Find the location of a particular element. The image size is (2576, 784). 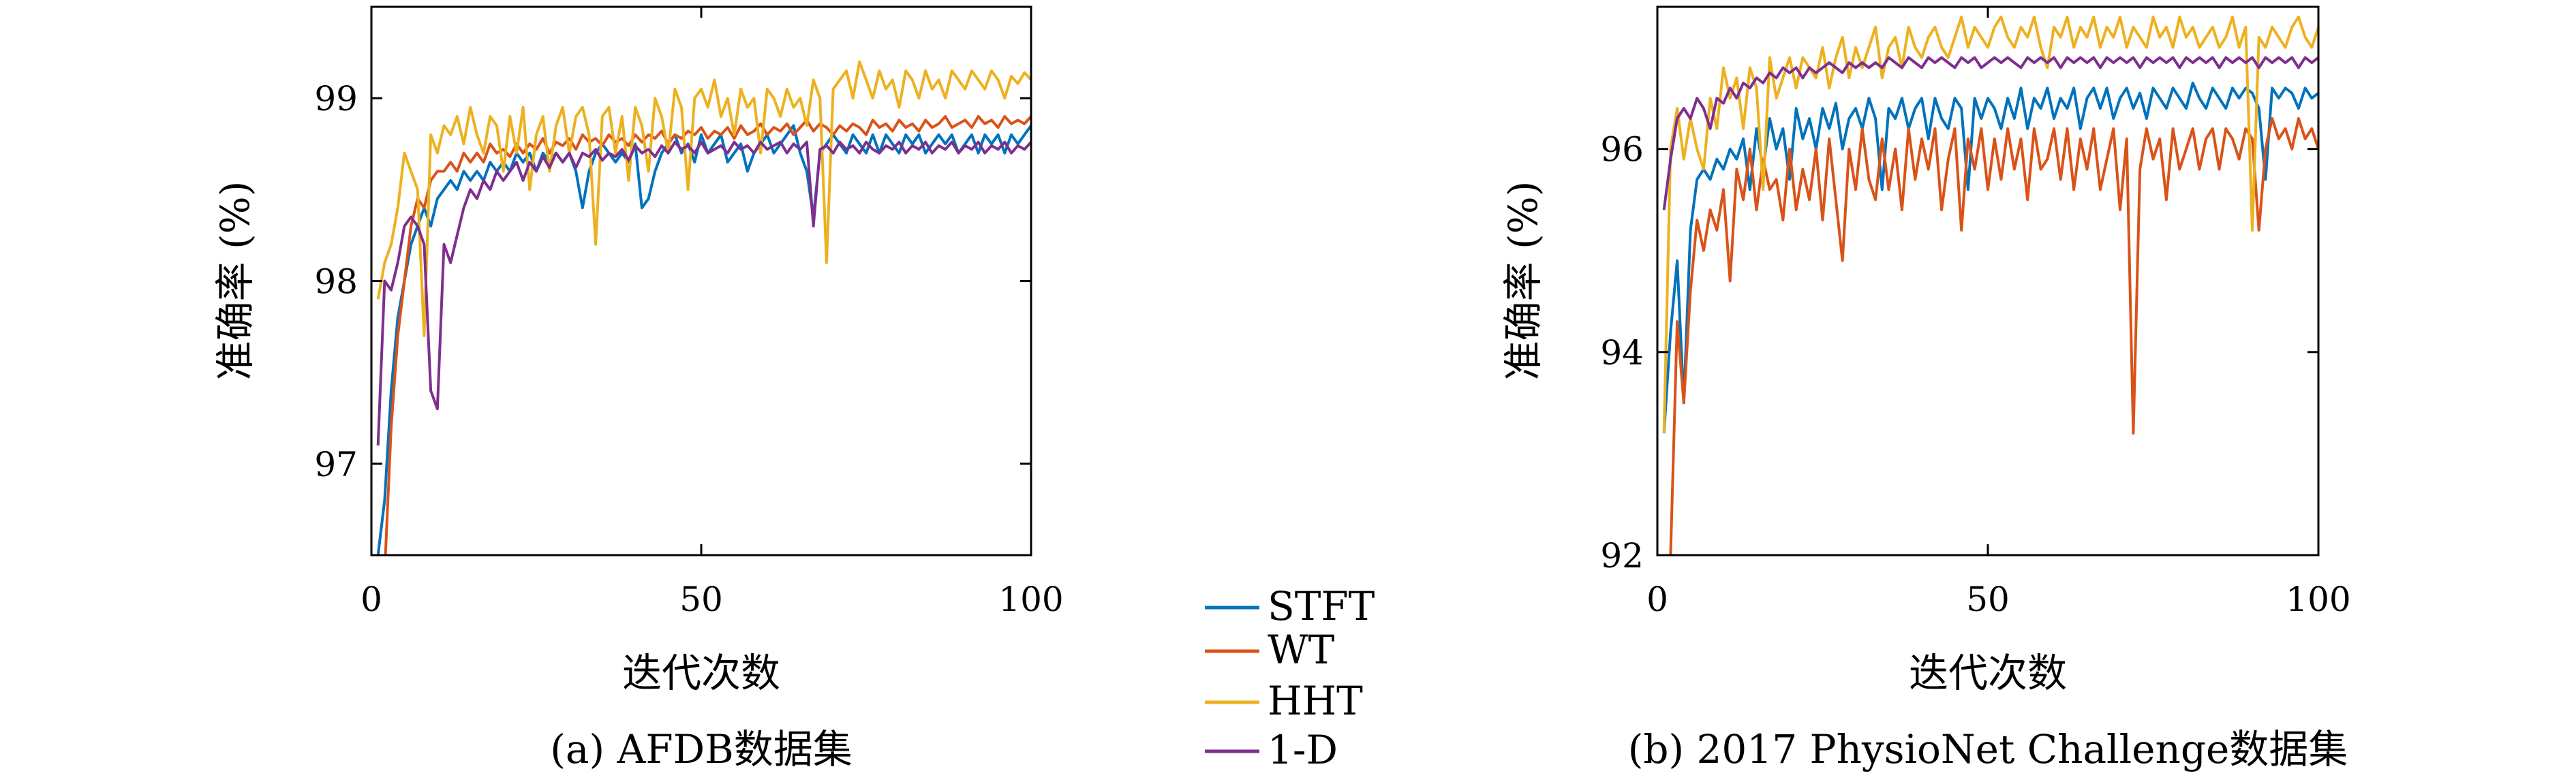

y-tick-label: 96 is located at coordinates (1622, 150).